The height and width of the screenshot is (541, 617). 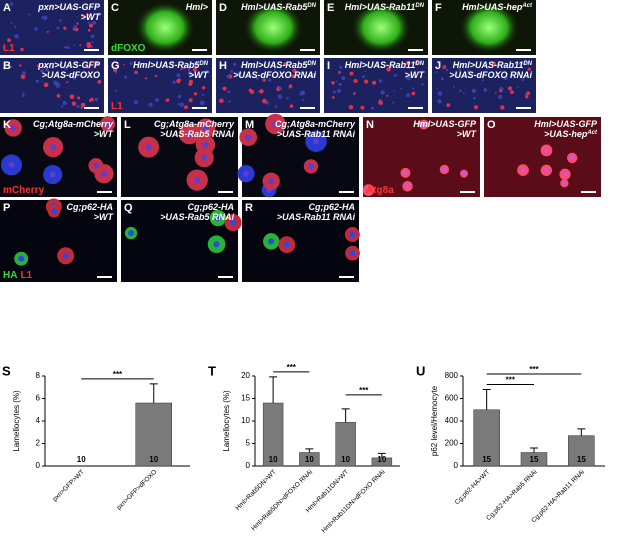 I want to click on genotype-text: >UAS-dFOXO, so click(x=71, y=75).